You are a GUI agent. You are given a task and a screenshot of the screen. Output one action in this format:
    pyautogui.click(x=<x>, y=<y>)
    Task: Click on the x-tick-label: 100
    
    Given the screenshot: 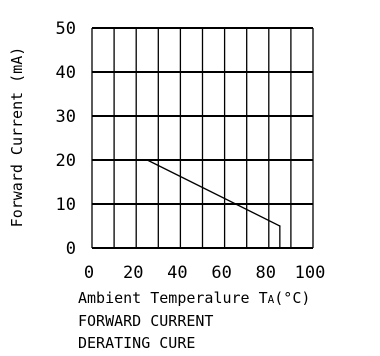 What is the action you would take?
    pyautogui.click(x=310, y=273)
    